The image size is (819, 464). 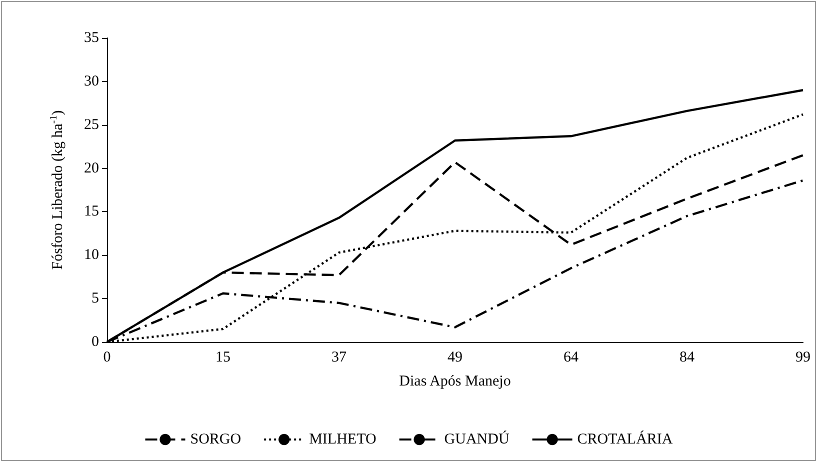 I want to click on y-tick-label: 0, so click(x=95, y=342).